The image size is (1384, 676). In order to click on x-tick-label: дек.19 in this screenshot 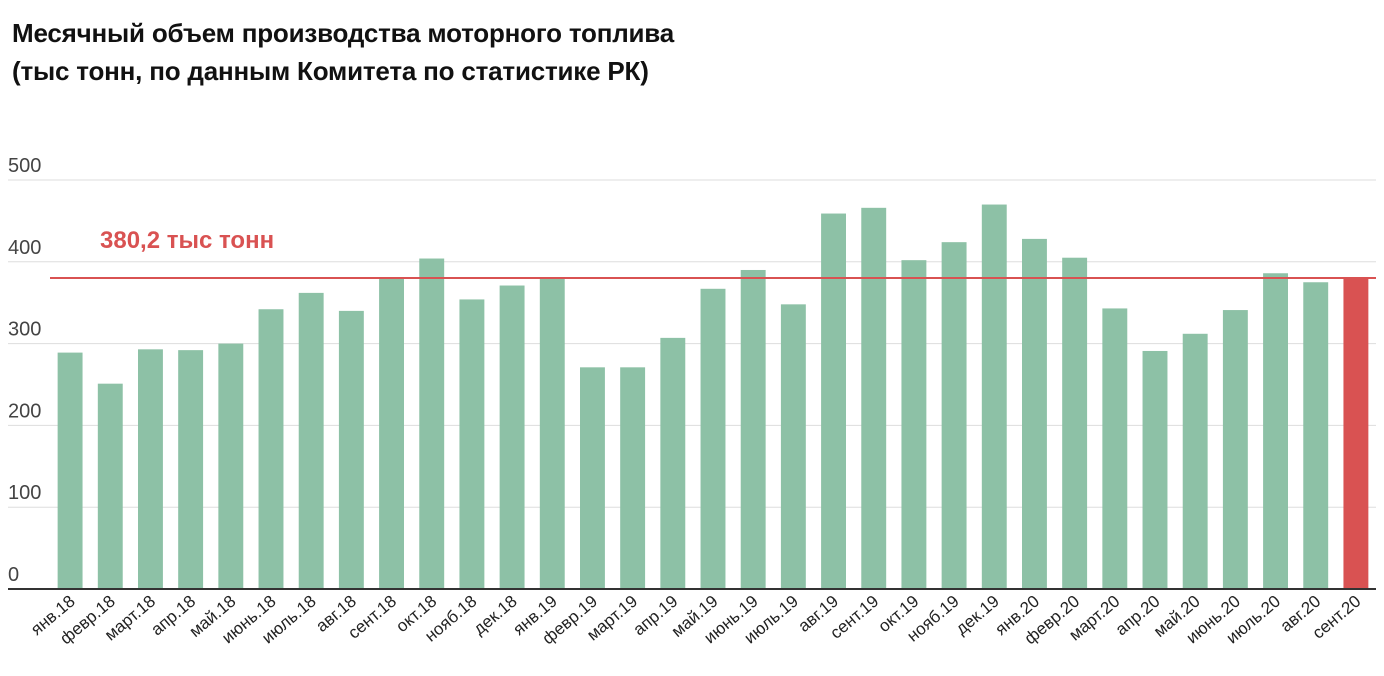, I will do `click(977, 615)`.